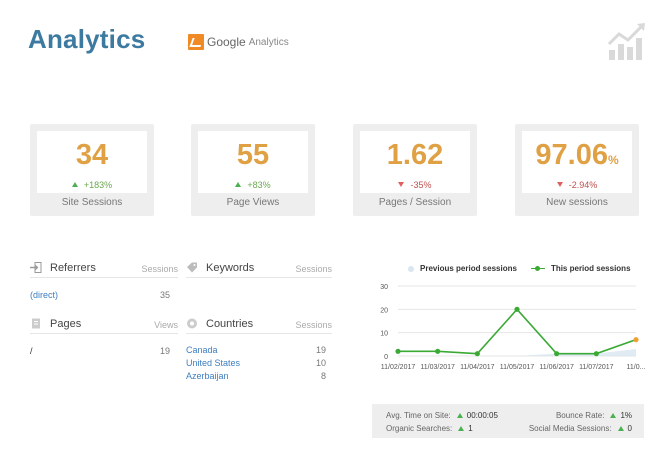 This screenshot has height=454, width=660. I want to click on countries-header: Countries Sessions, so click(259, 325).